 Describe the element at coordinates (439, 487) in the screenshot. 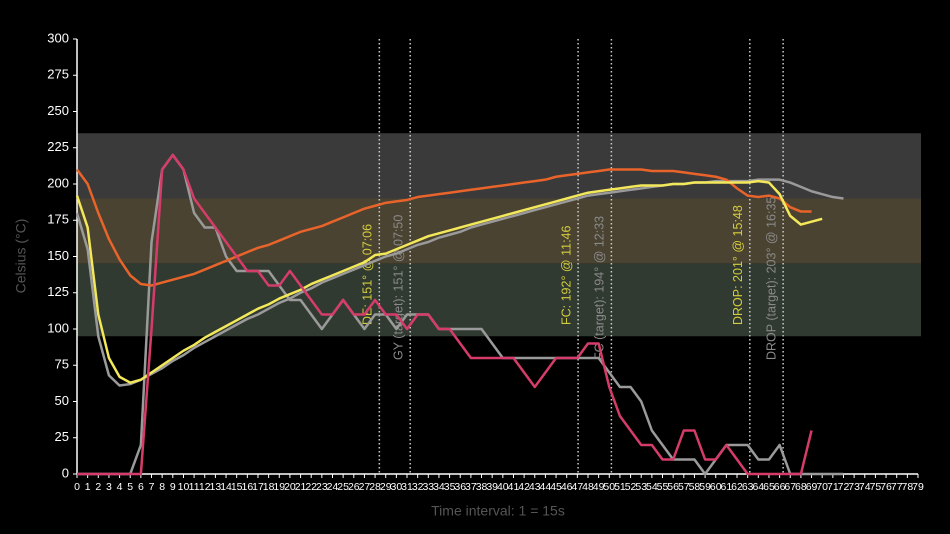

I see `x-tick-label: 34` at that location.